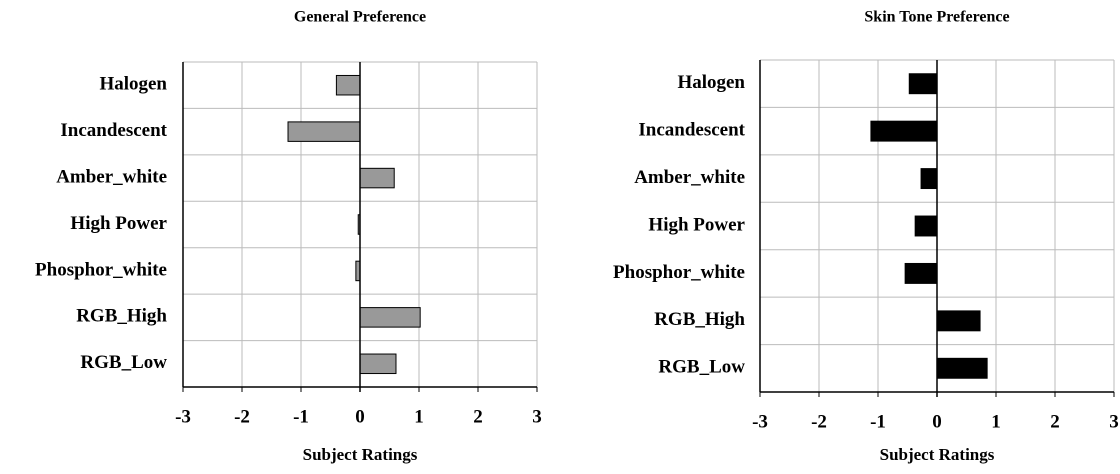 This screenshot has width=1120, height=474. Describe the element at coordinates (360, 17) in the screenshot. I see `chart-title: General Preference` at that location.